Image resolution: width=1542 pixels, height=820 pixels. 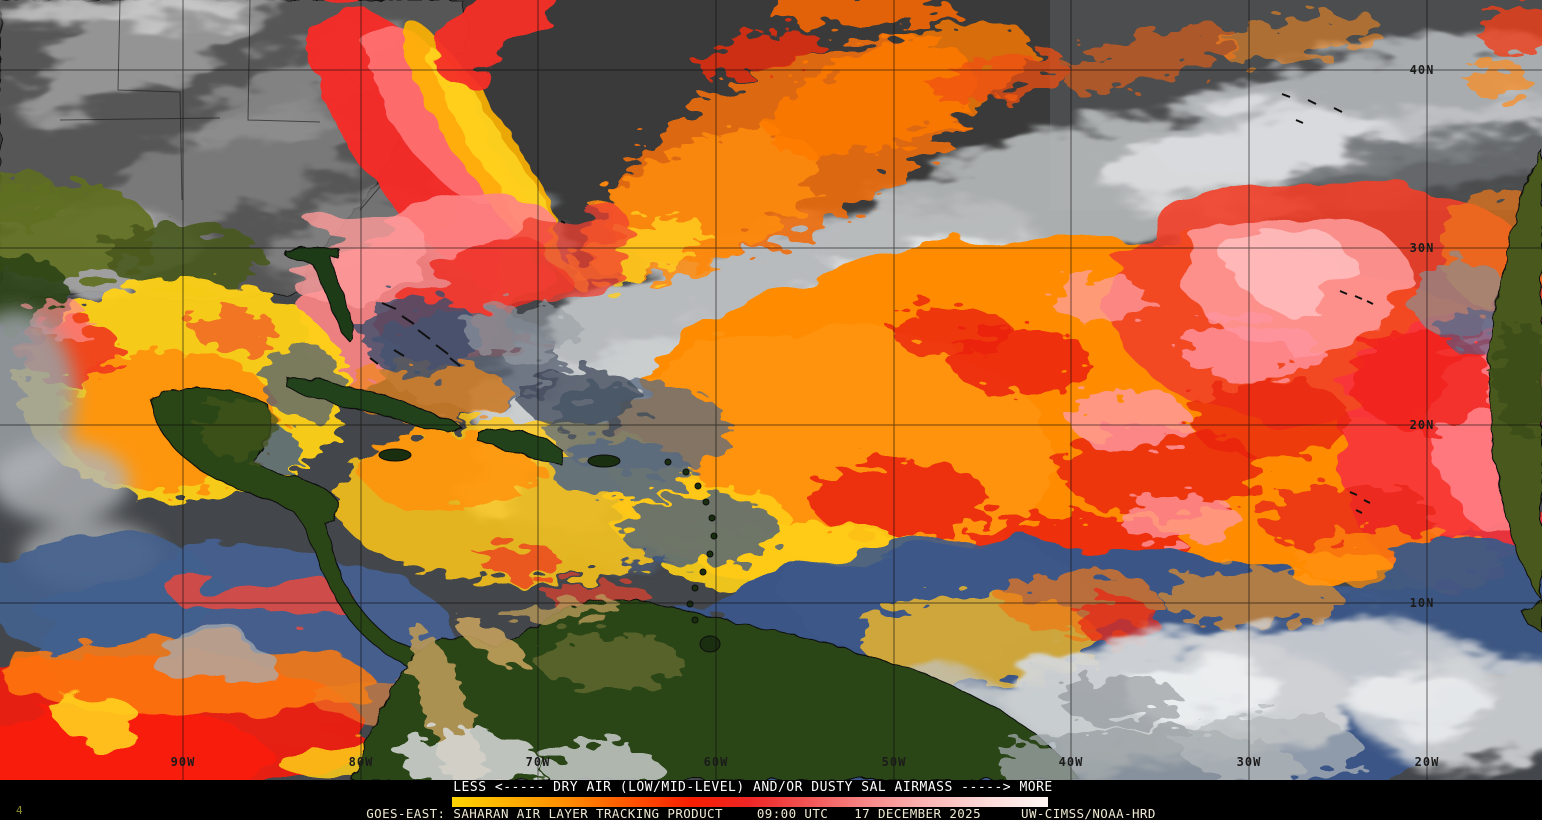 I want to click on longitude-label: 90W, so click(x=183, y=762).